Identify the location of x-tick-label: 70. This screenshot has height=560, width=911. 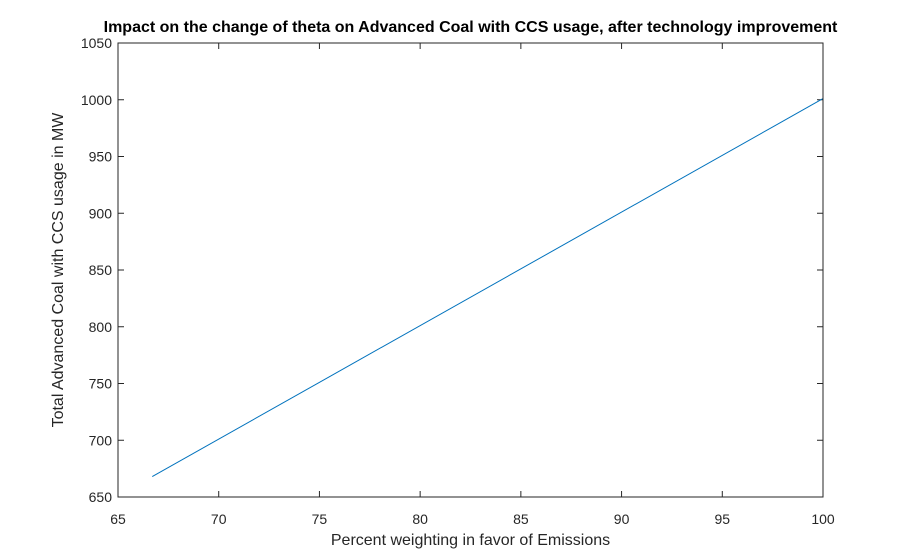
(219, 519).